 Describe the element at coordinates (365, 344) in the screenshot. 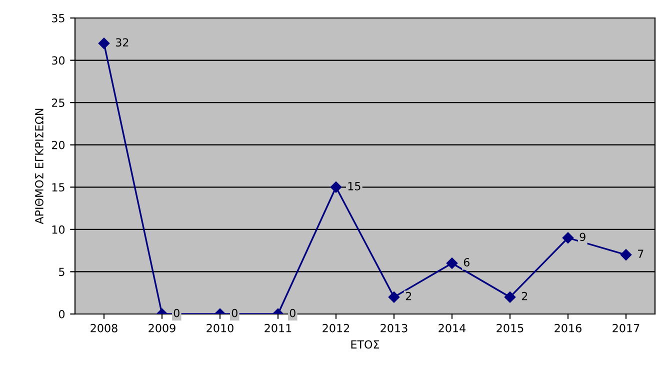

I see `x-axis-title: ΕΤΟΣ` at that location.